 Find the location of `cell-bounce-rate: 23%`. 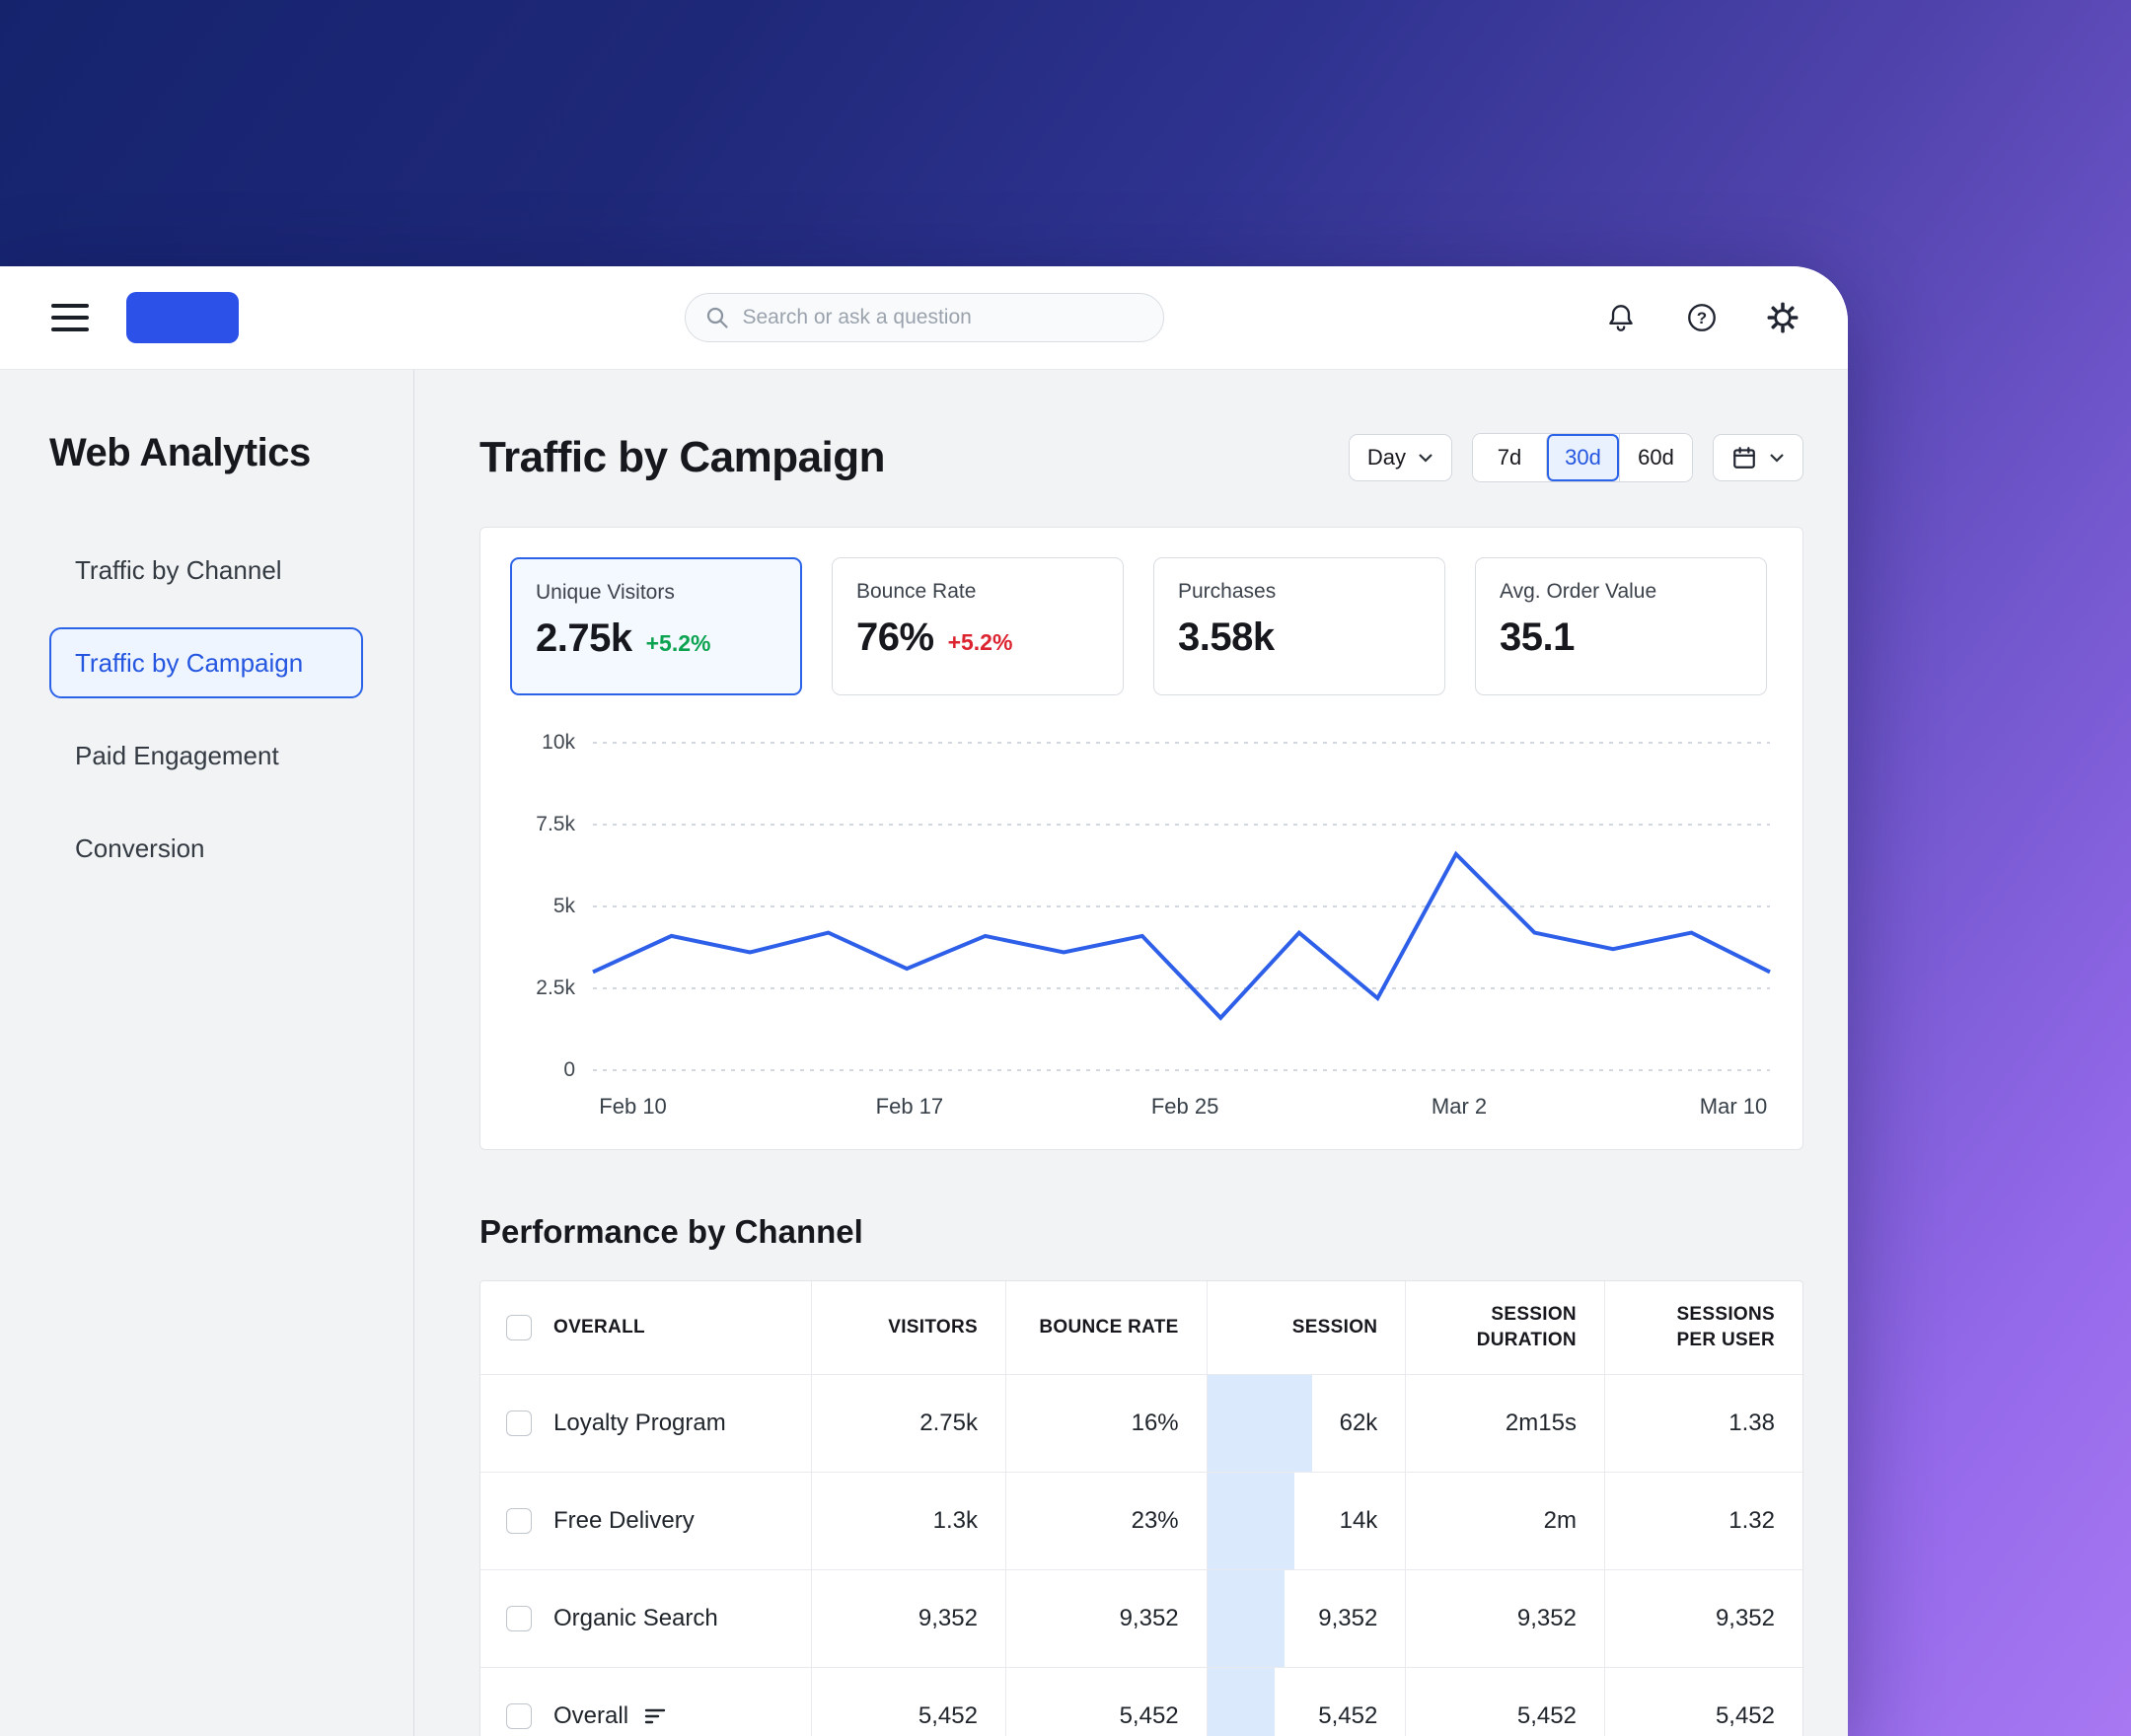

cell-bounce-rate: 23% is located at coordinates (1105, 1521).